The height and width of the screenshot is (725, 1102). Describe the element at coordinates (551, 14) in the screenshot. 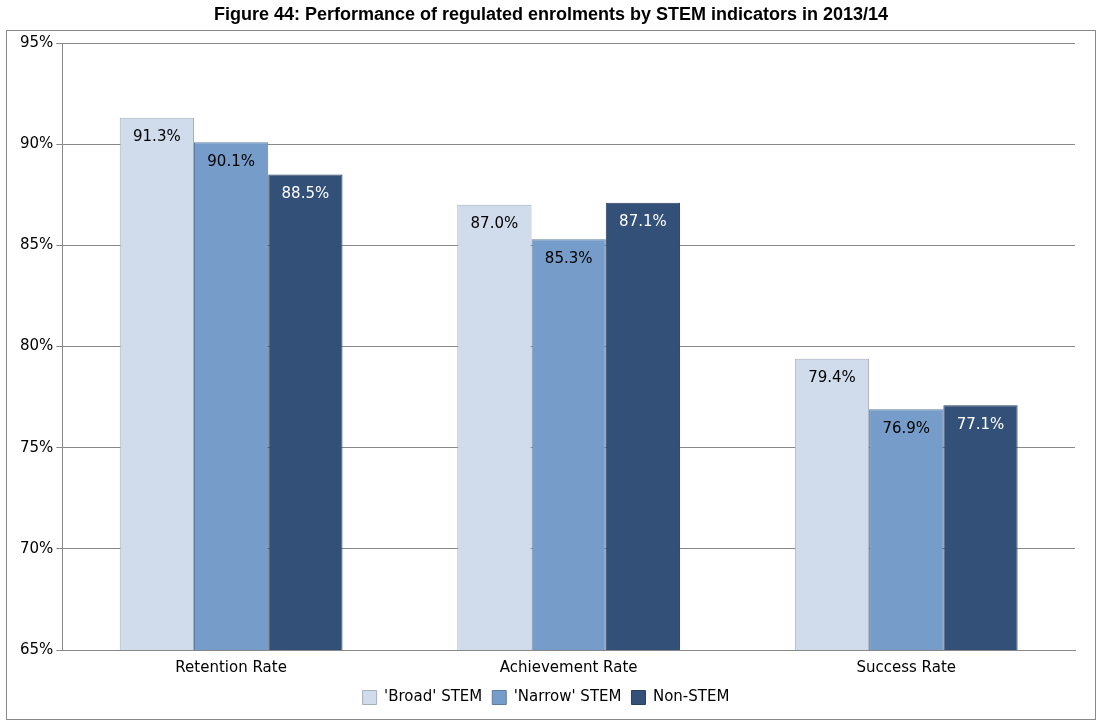

I see `chart-title: Figure 44: Performance of regulated enrolments by STEM indicators in 2013/14` at that location.